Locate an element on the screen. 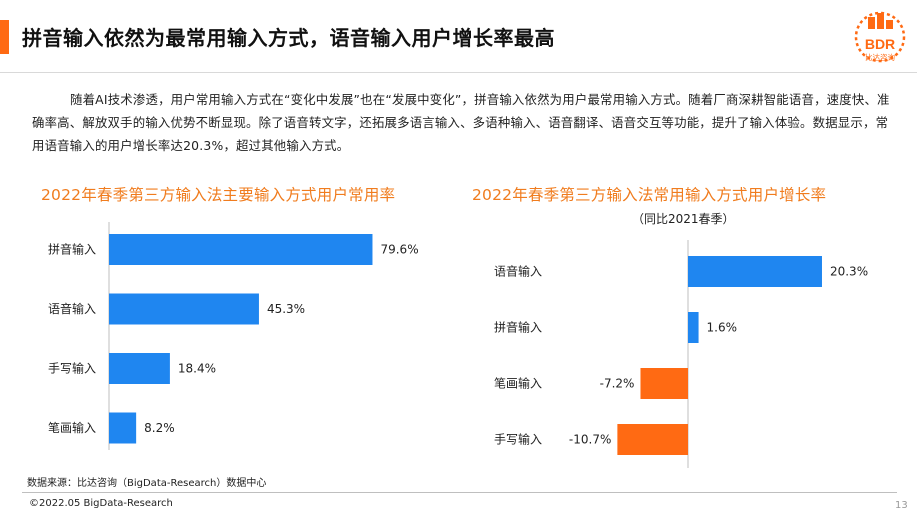 The height and width of the screenshot is (515, 917). logo-brand-text: BDR is located at coordinates (880, 44).